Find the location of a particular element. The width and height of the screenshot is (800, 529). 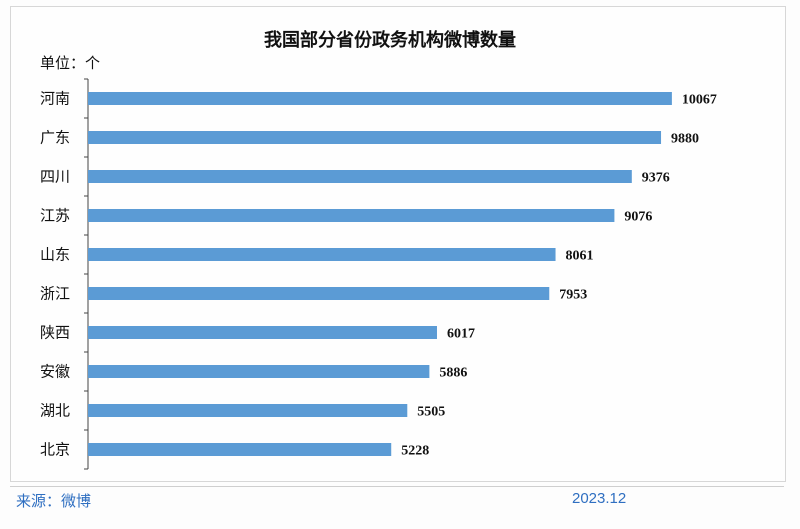

value-label: 8061 is located at coordinates (580, 256).